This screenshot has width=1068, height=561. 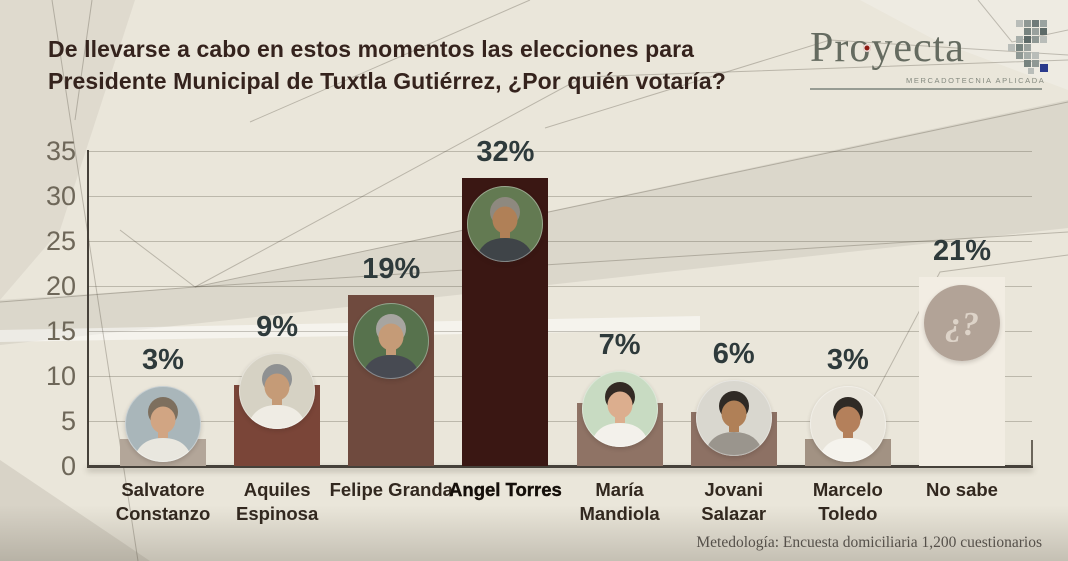 I want to click on y-axis-label: 5, so click(x=68, y=421).